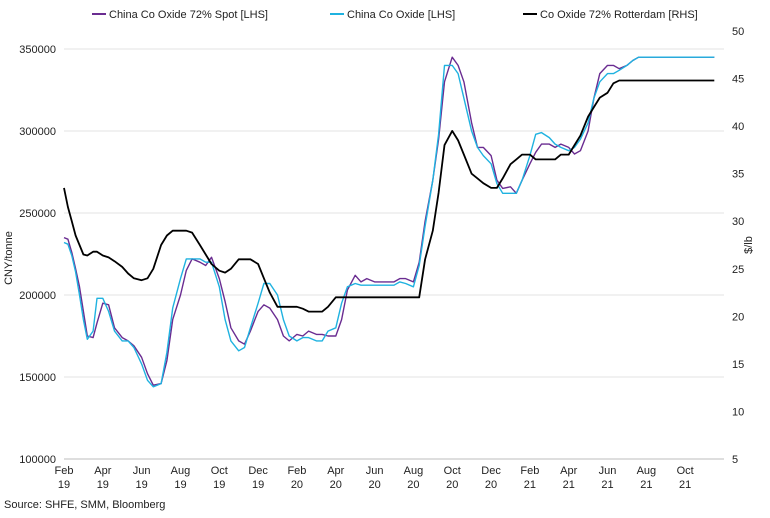 The height and width of the screenshot is (518, 770). What do you see at coordinates (738, 246) in the screenshot?
I see `right-axis-ticks: 5 10 15 20 25 30 35 40 45 50` at bounding box center [738, 246].